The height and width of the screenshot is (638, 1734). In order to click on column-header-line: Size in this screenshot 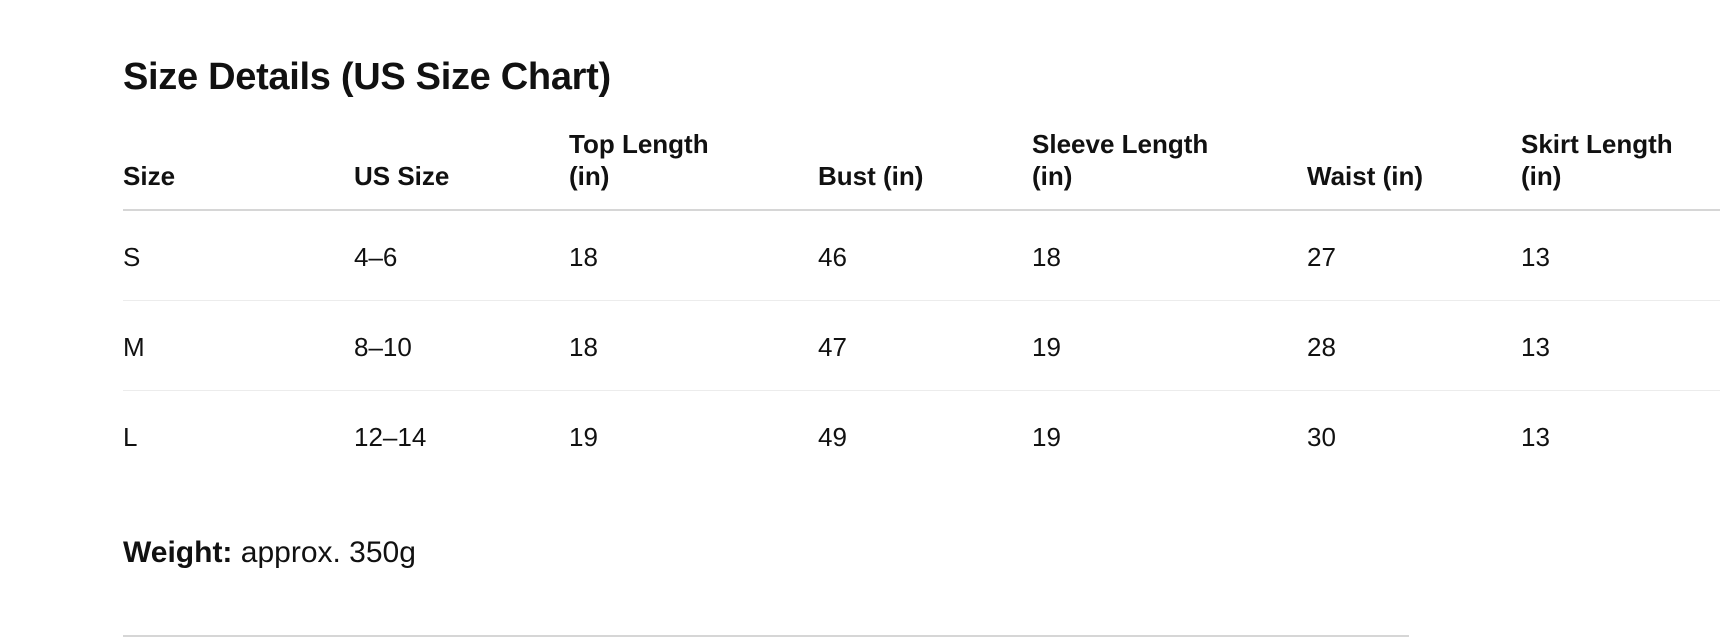, I will do `click(149, 176)`.